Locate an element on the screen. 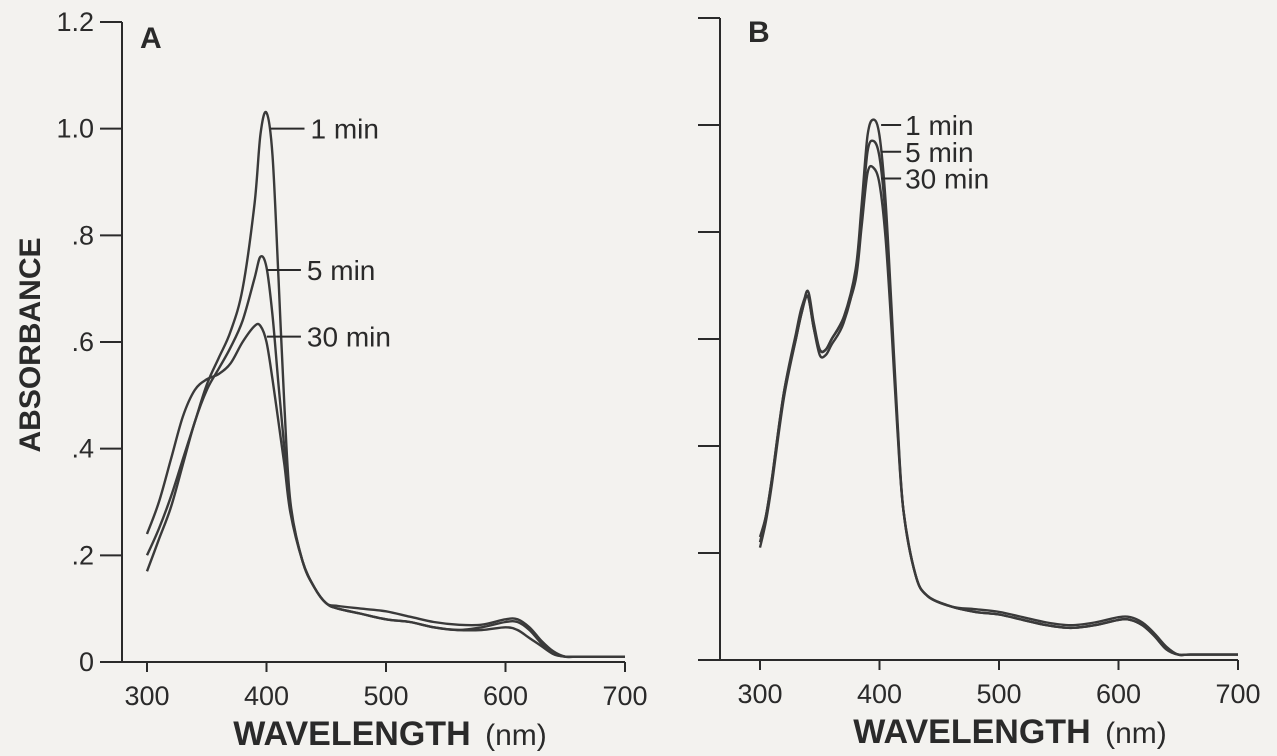  panel-b-xlabel-unit: (nm) is located at coordinates (1136, 733).